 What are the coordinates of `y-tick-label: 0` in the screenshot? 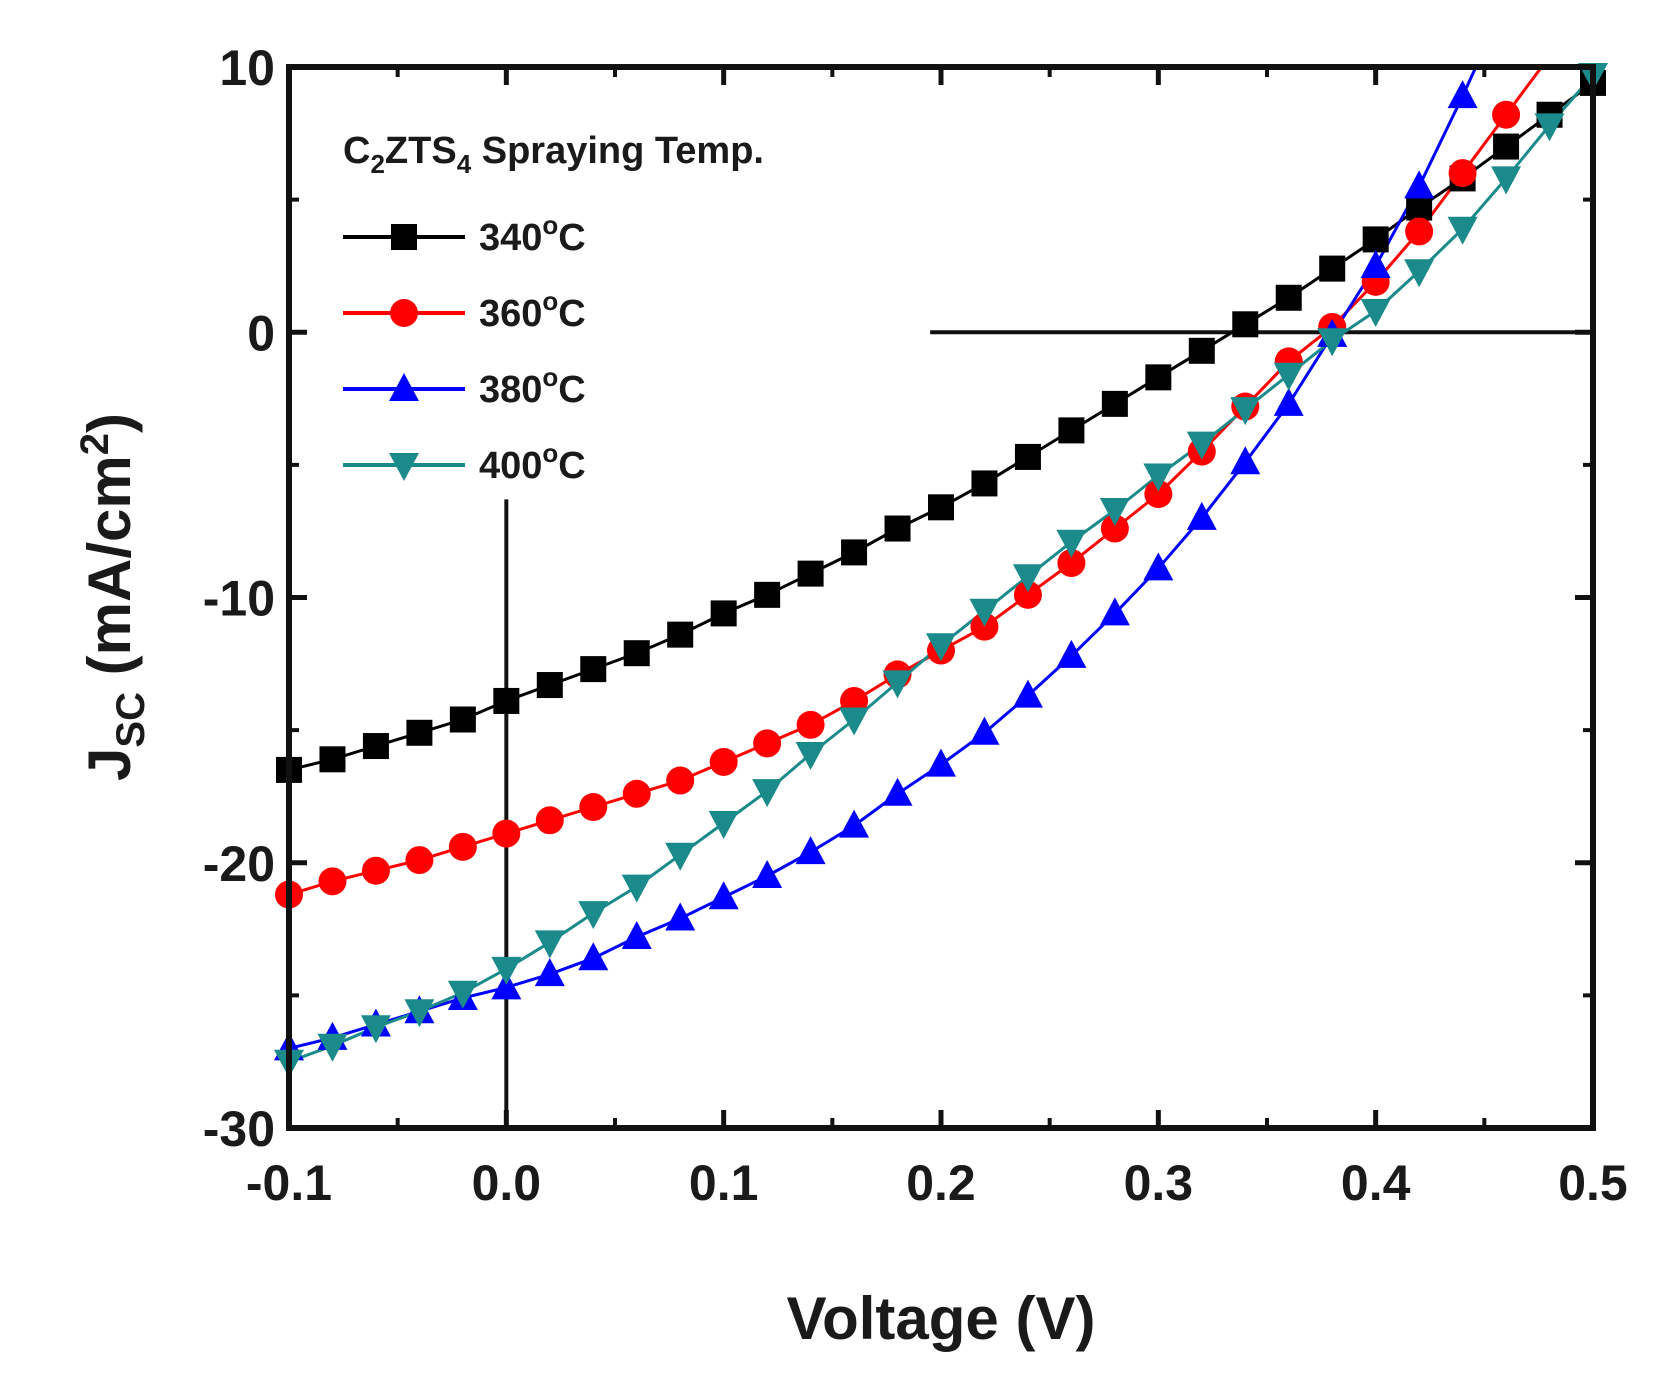 It's located at (261, 333).